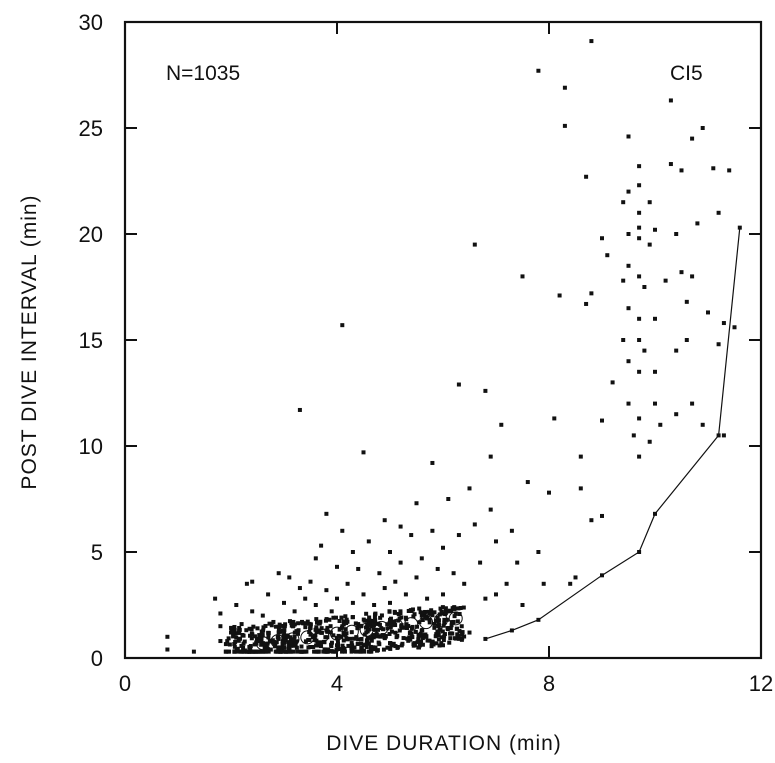  Describe the element at coordinates (91, 446) in the screenshot. I see `y-tick-label: 10` at that location.